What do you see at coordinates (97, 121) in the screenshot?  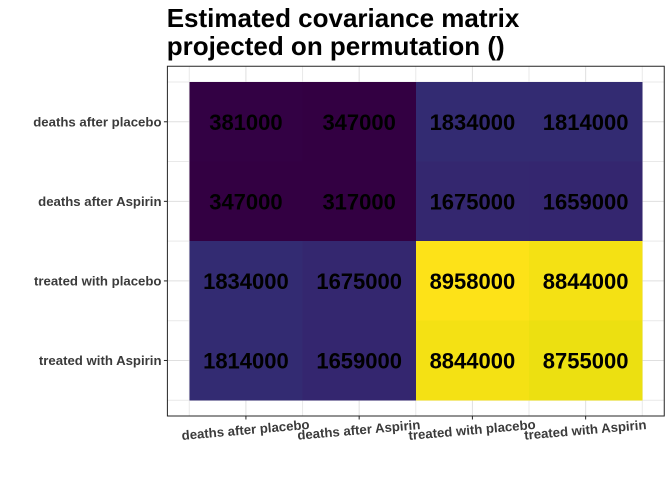 I see `svg-text: deaths after placebo` at bounding box center [97, 121].